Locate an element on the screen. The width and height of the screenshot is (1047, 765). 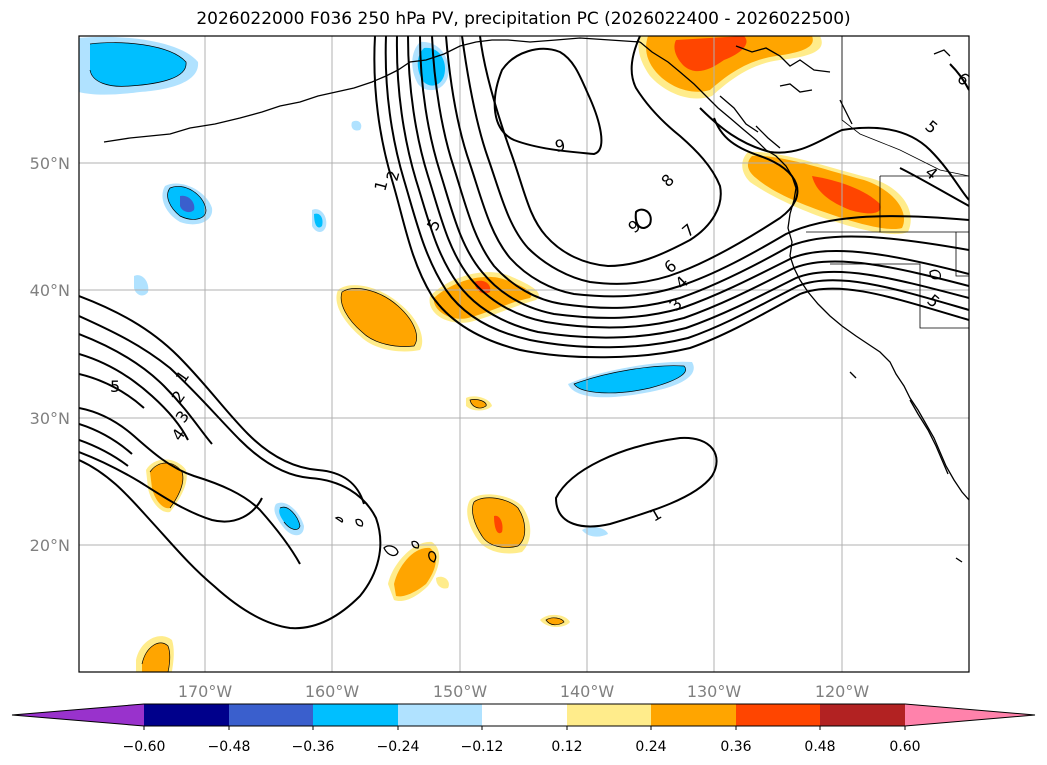
colorbar-tick-label: 0.24 is located at coordinates (650, 747).